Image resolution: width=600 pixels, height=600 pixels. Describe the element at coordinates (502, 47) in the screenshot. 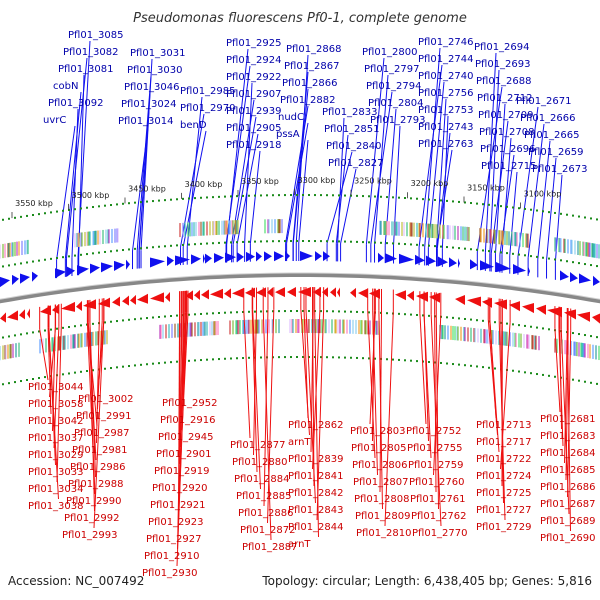

I see `top-gene-label: Pfl01_2694` at that location.